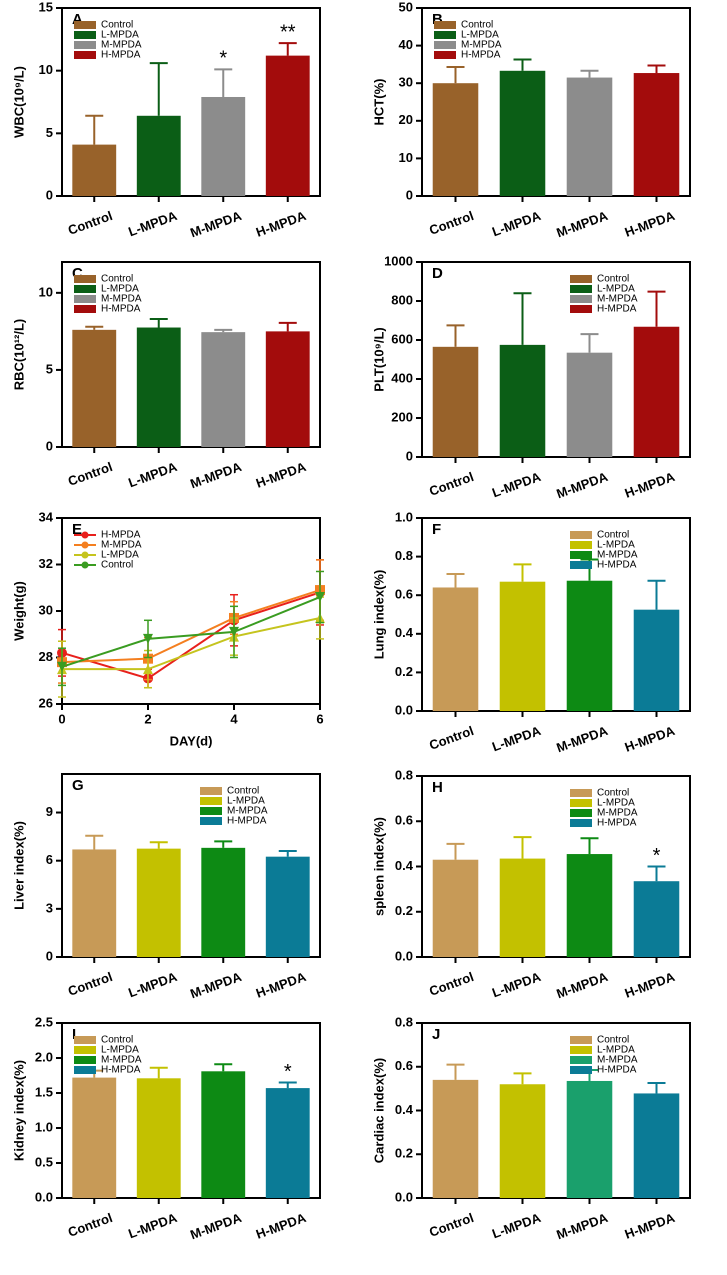 Image resolution: width=727 pixels, height=1275 pixels. I want to click on y-axis-label: Weight(g), so click(18, 611).